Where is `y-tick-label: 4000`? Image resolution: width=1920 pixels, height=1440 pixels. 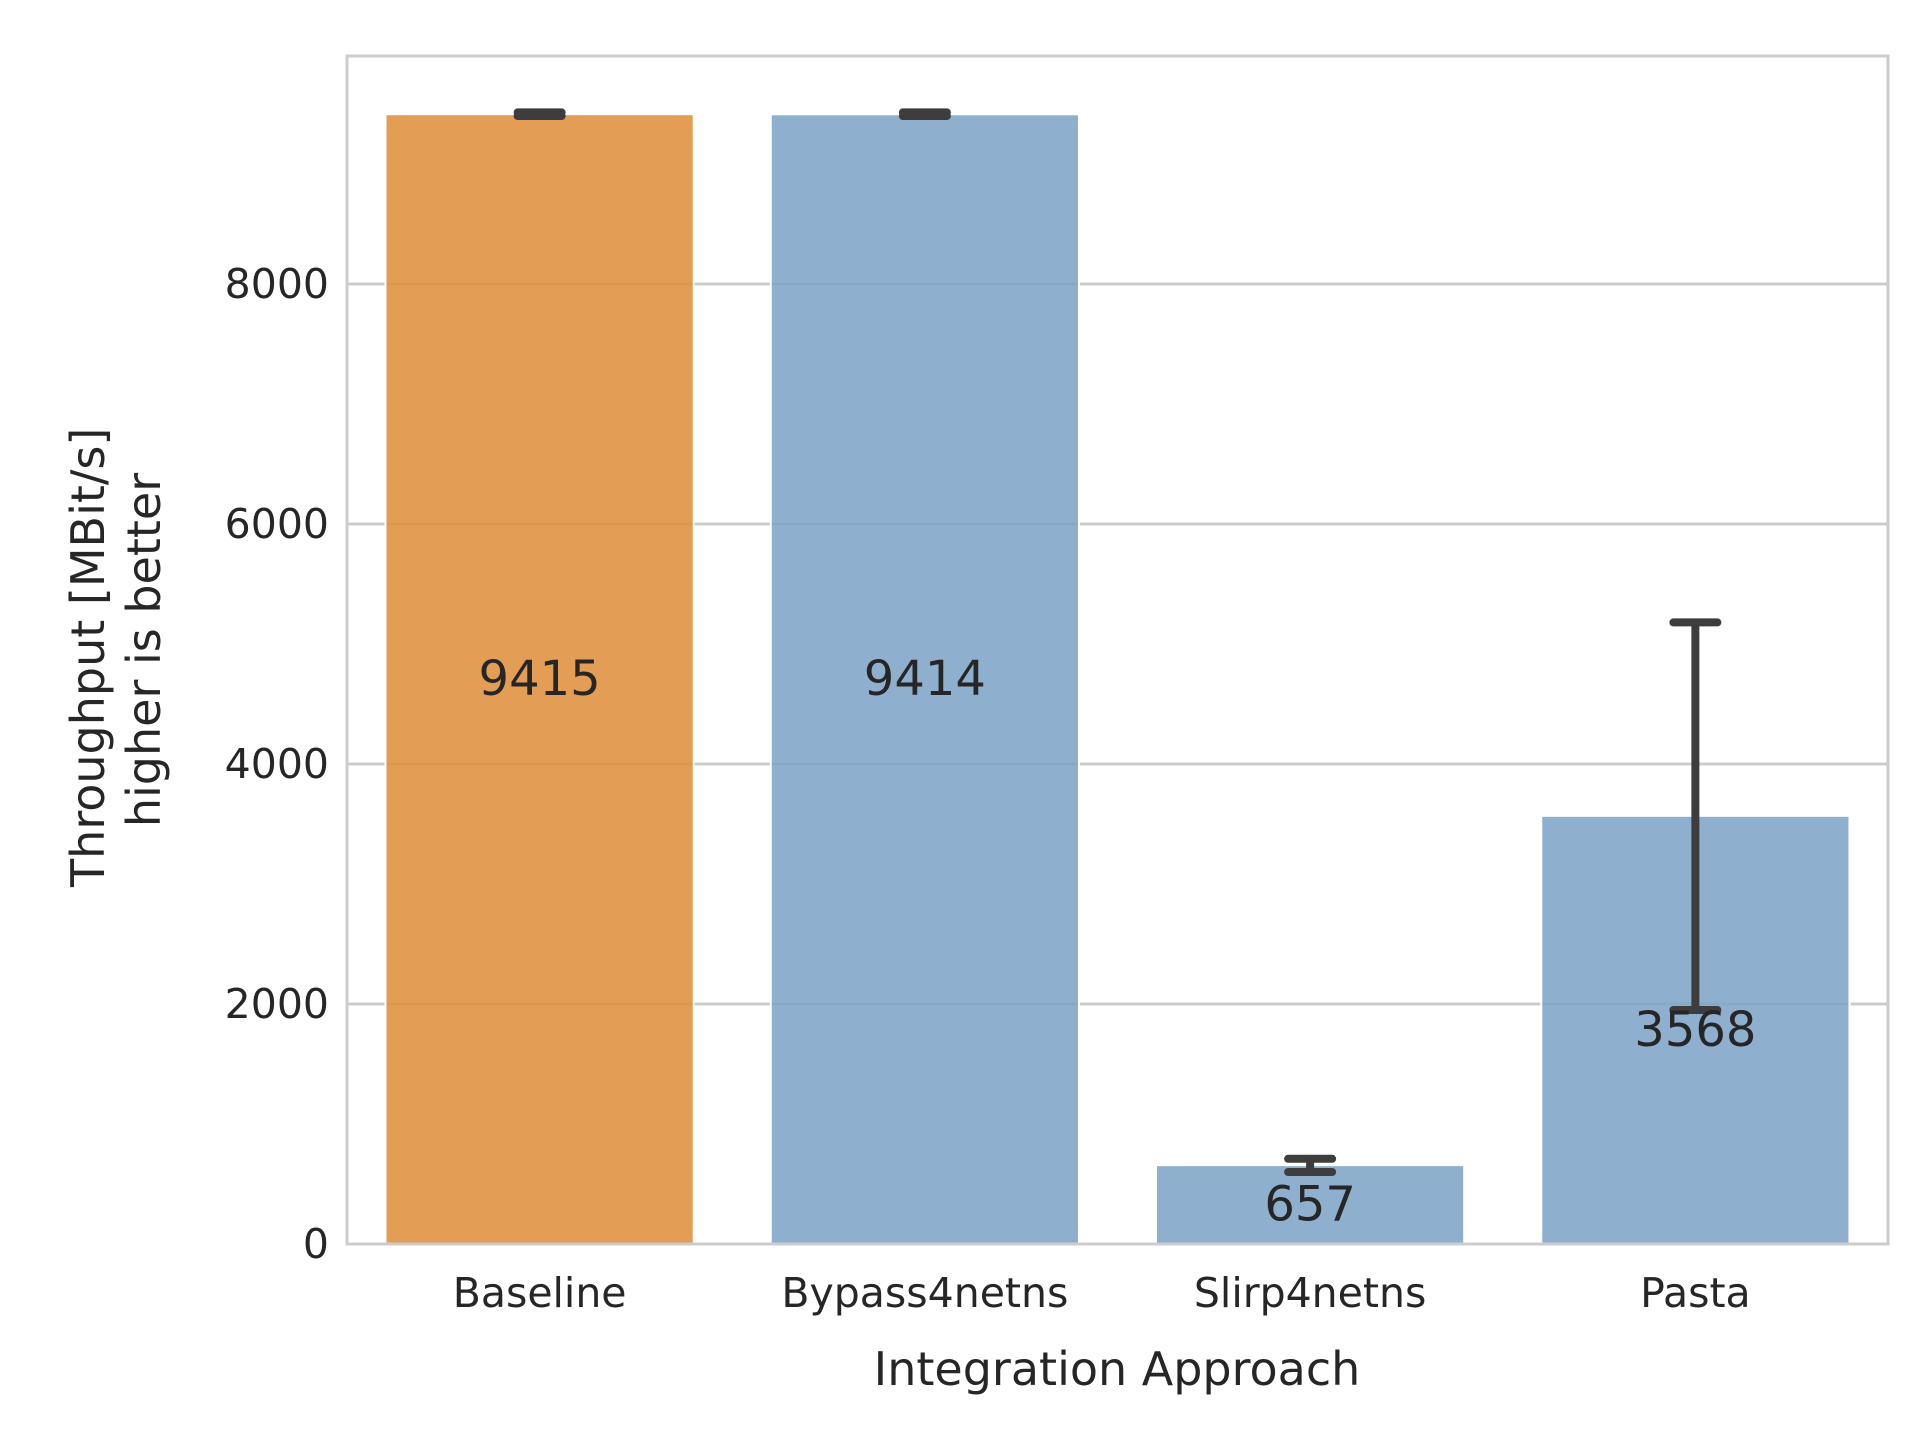
y-tick-label: 4000 is located at coordinates (277, 764).